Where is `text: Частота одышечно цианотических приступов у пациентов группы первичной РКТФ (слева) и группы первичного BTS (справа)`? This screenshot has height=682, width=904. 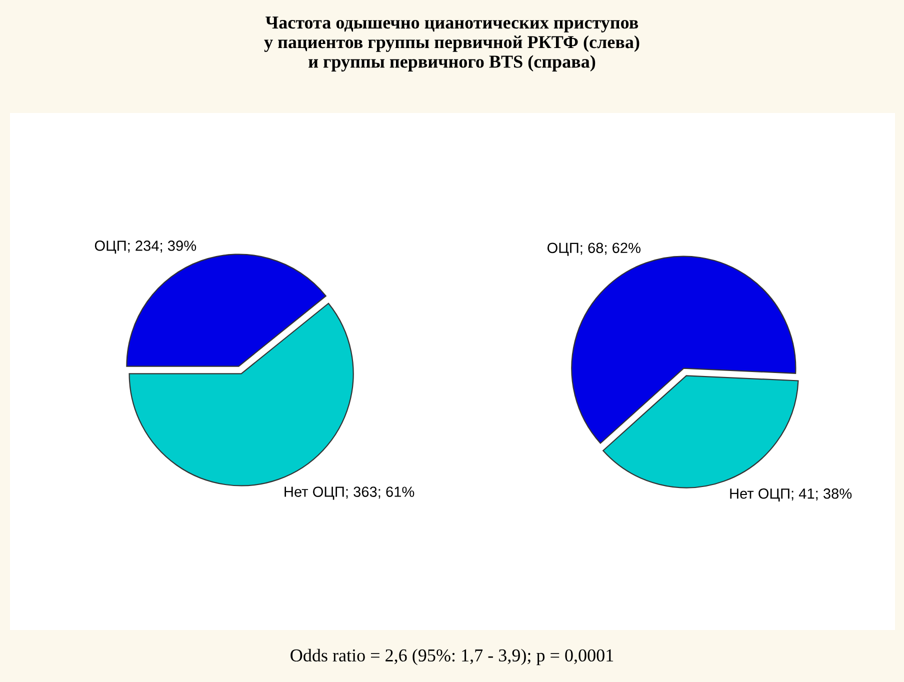 text: Частота одышечно цианотических приступов у пациентов группы первичной РКТФ (слева) и группы первичного BTS (справа) is located at coordinates (452, 44).